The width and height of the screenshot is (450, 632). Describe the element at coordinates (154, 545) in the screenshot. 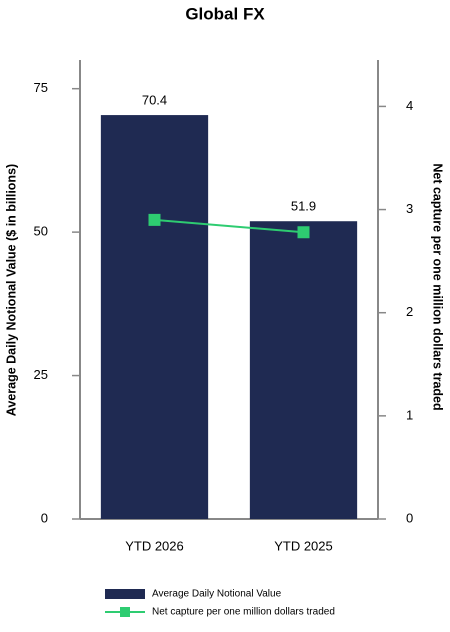

I see `x-tick-label: YTD 2026` at that location.